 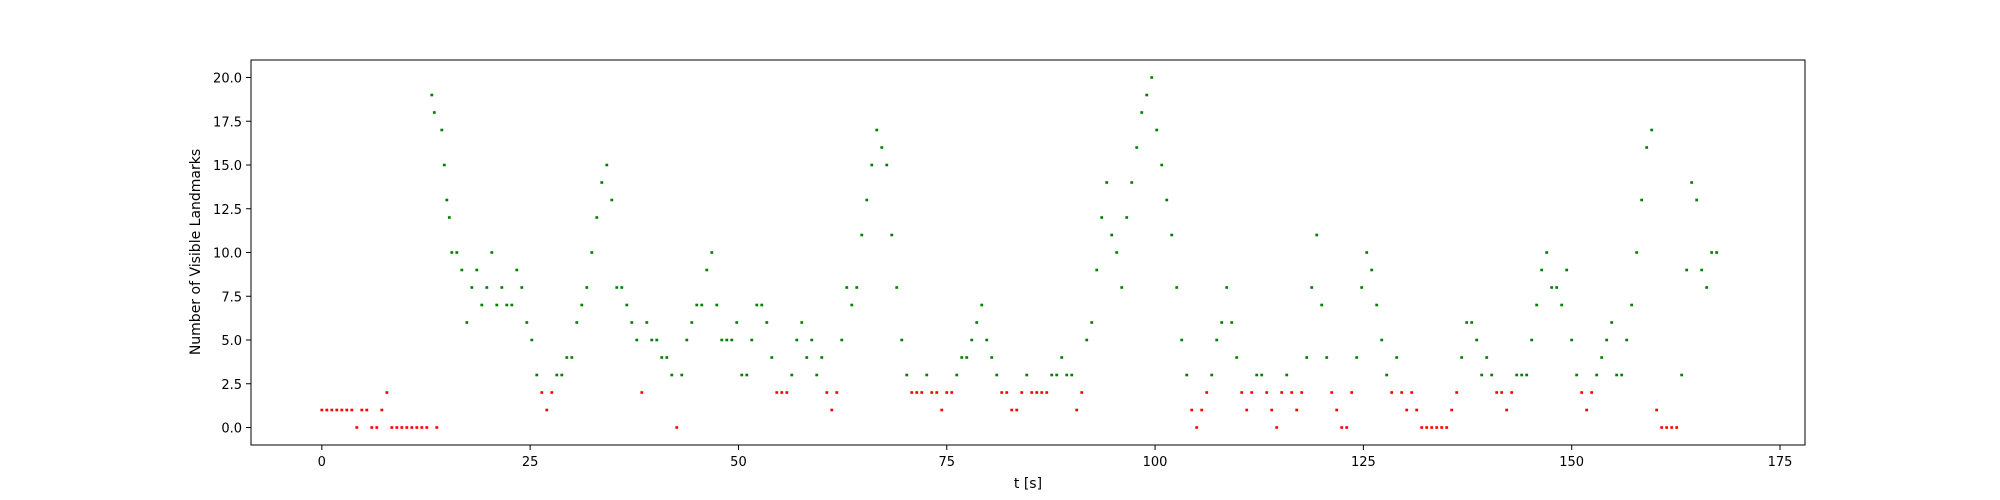 I want to click on y-tick-label: 20.0, so click(x=227, y=79).